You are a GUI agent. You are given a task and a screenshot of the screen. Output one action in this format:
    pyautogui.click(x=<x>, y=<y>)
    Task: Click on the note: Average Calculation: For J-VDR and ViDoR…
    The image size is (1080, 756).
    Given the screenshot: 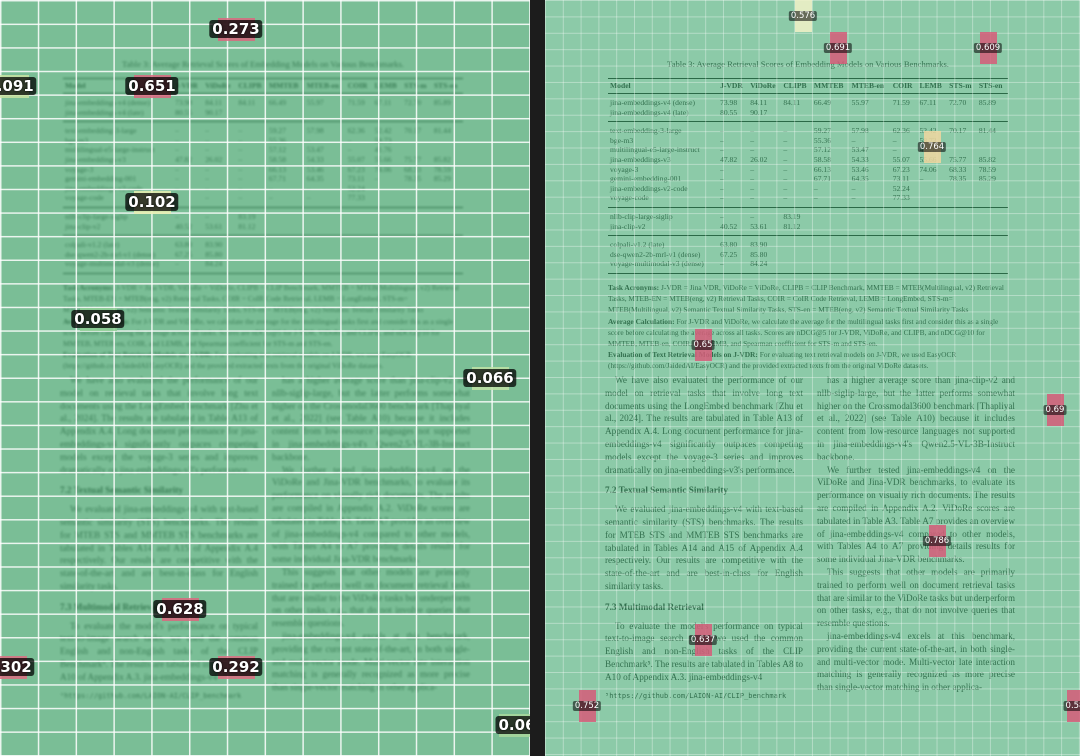 What is the action you would take?
    pyautogui.click(x=808, y=333)
    